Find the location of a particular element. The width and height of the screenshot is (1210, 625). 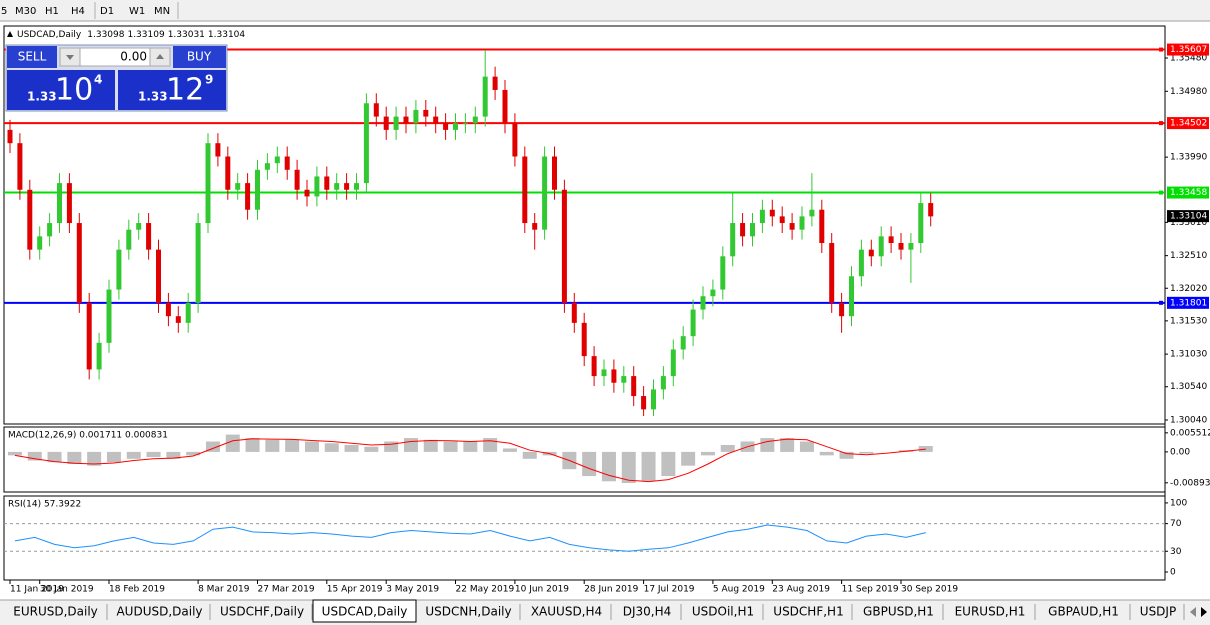

panel-title: RSI(14) 57.3922 is located at coordinates (44, 505).